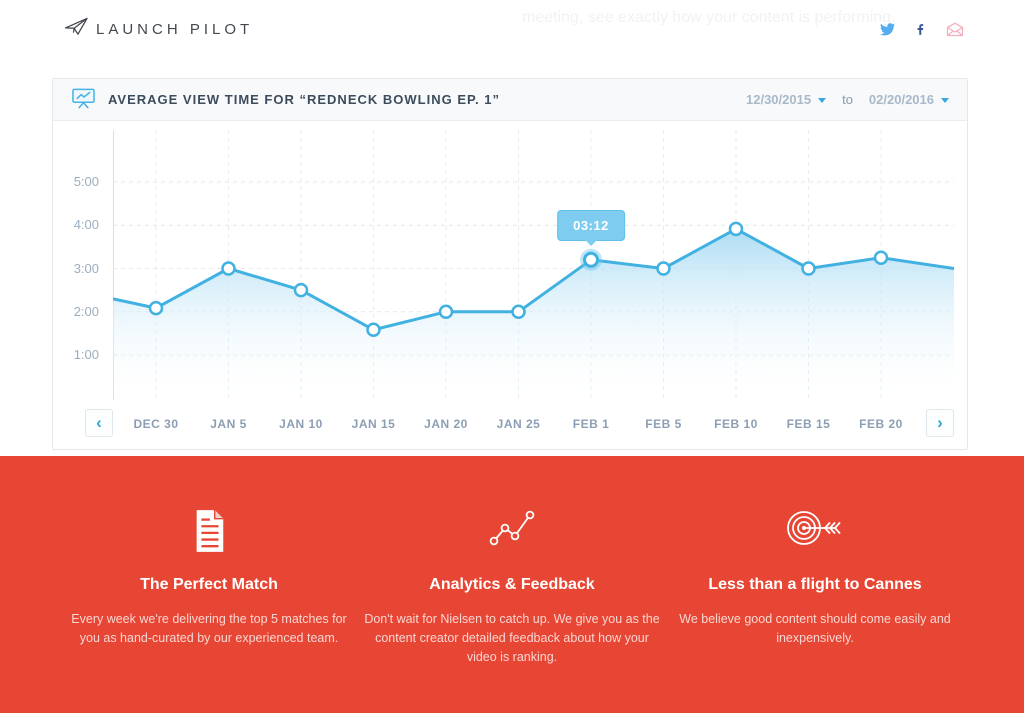 Image resolution: width=1024 pixels, height=713 pixels. Describe the element at coordinates (209, 533) in the screenshot. I see `document-icon` at that location.